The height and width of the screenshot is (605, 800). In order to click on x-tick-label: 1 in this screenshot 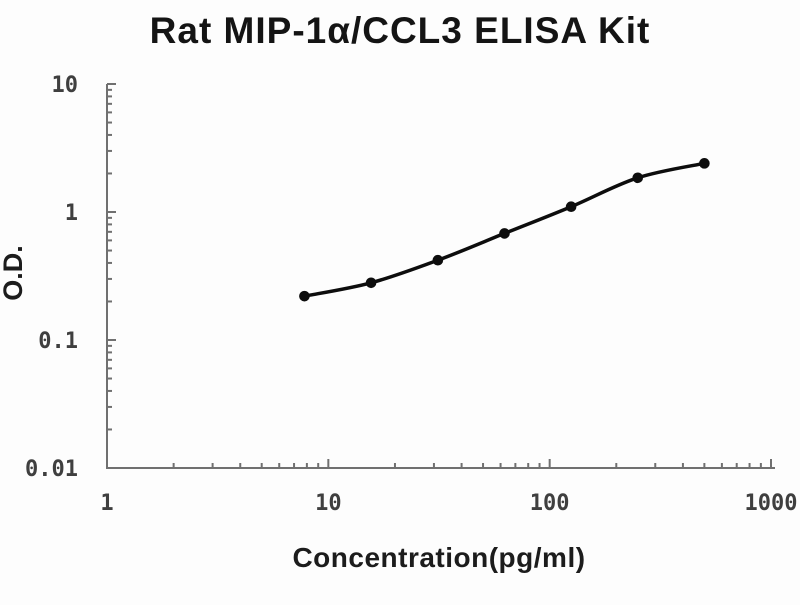, I will do `click(106, 503)`.